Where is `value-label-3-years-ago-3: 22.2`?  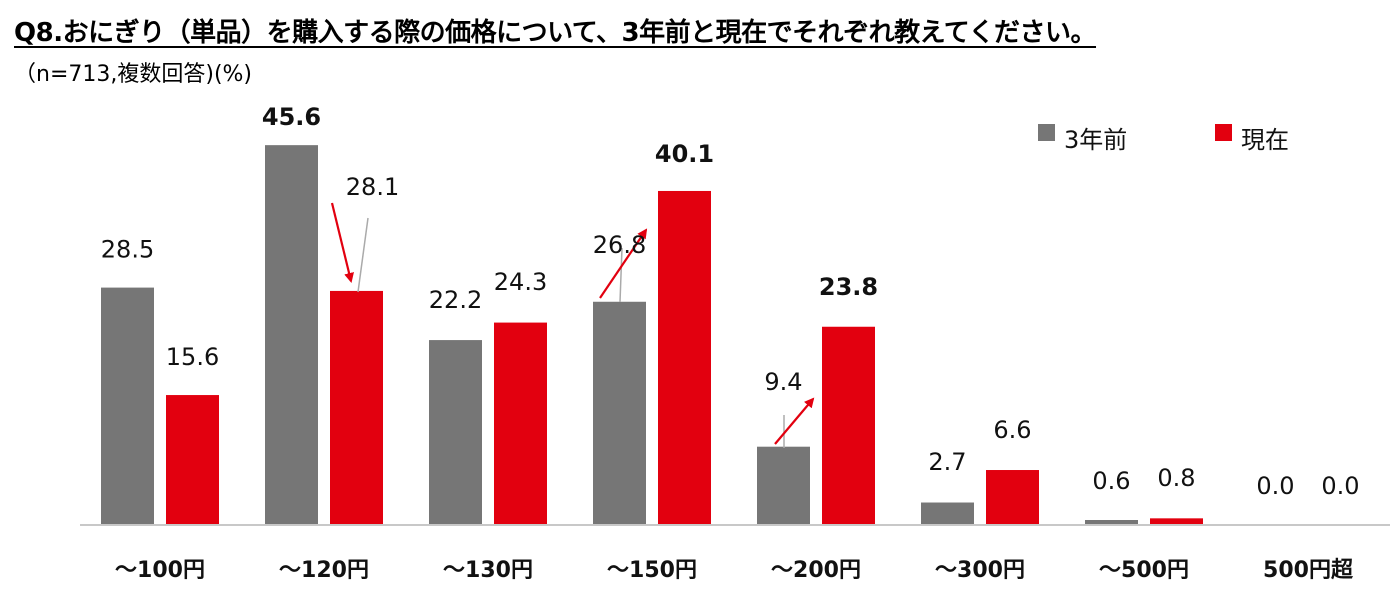
value-label-3-years-ago-3: 22.2 is located at coordinates (455, 300).